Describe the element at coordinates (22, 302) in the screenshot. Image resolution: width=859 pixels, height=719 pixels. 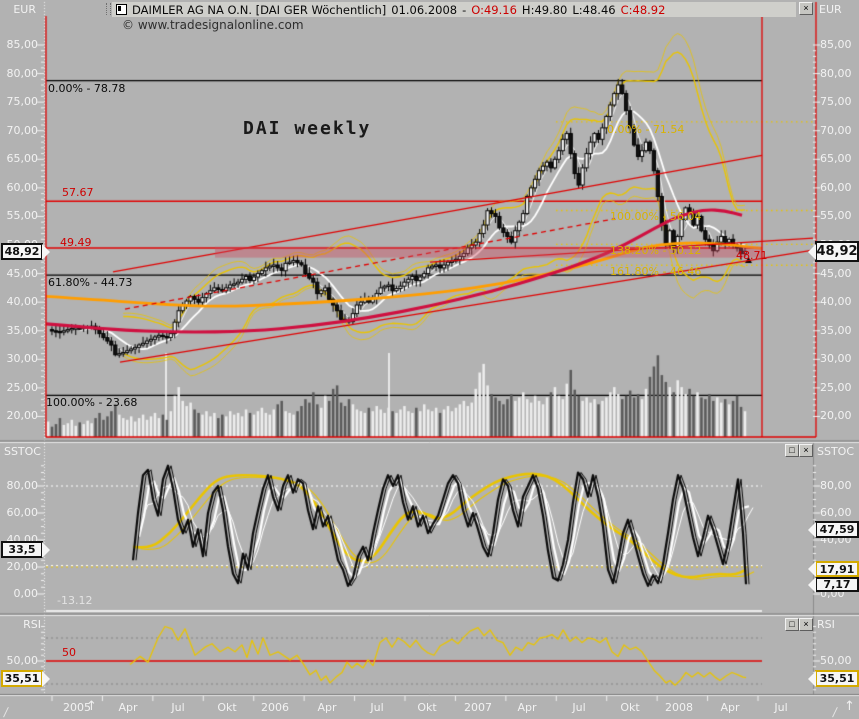
I see `main-y-label-left: 40,00` at that location.